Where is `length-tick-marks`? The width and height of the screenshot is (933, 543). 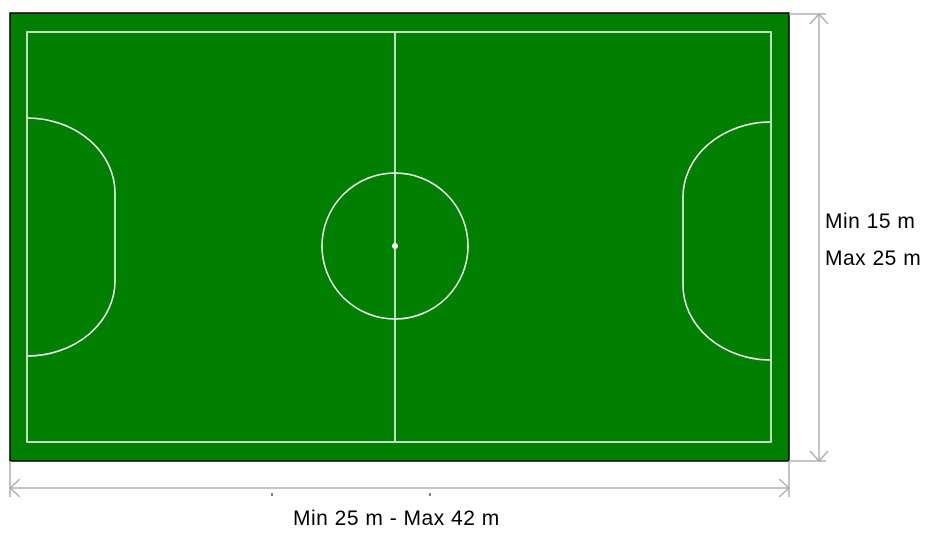
length-tick-marks is located at coordinates (351, 494).